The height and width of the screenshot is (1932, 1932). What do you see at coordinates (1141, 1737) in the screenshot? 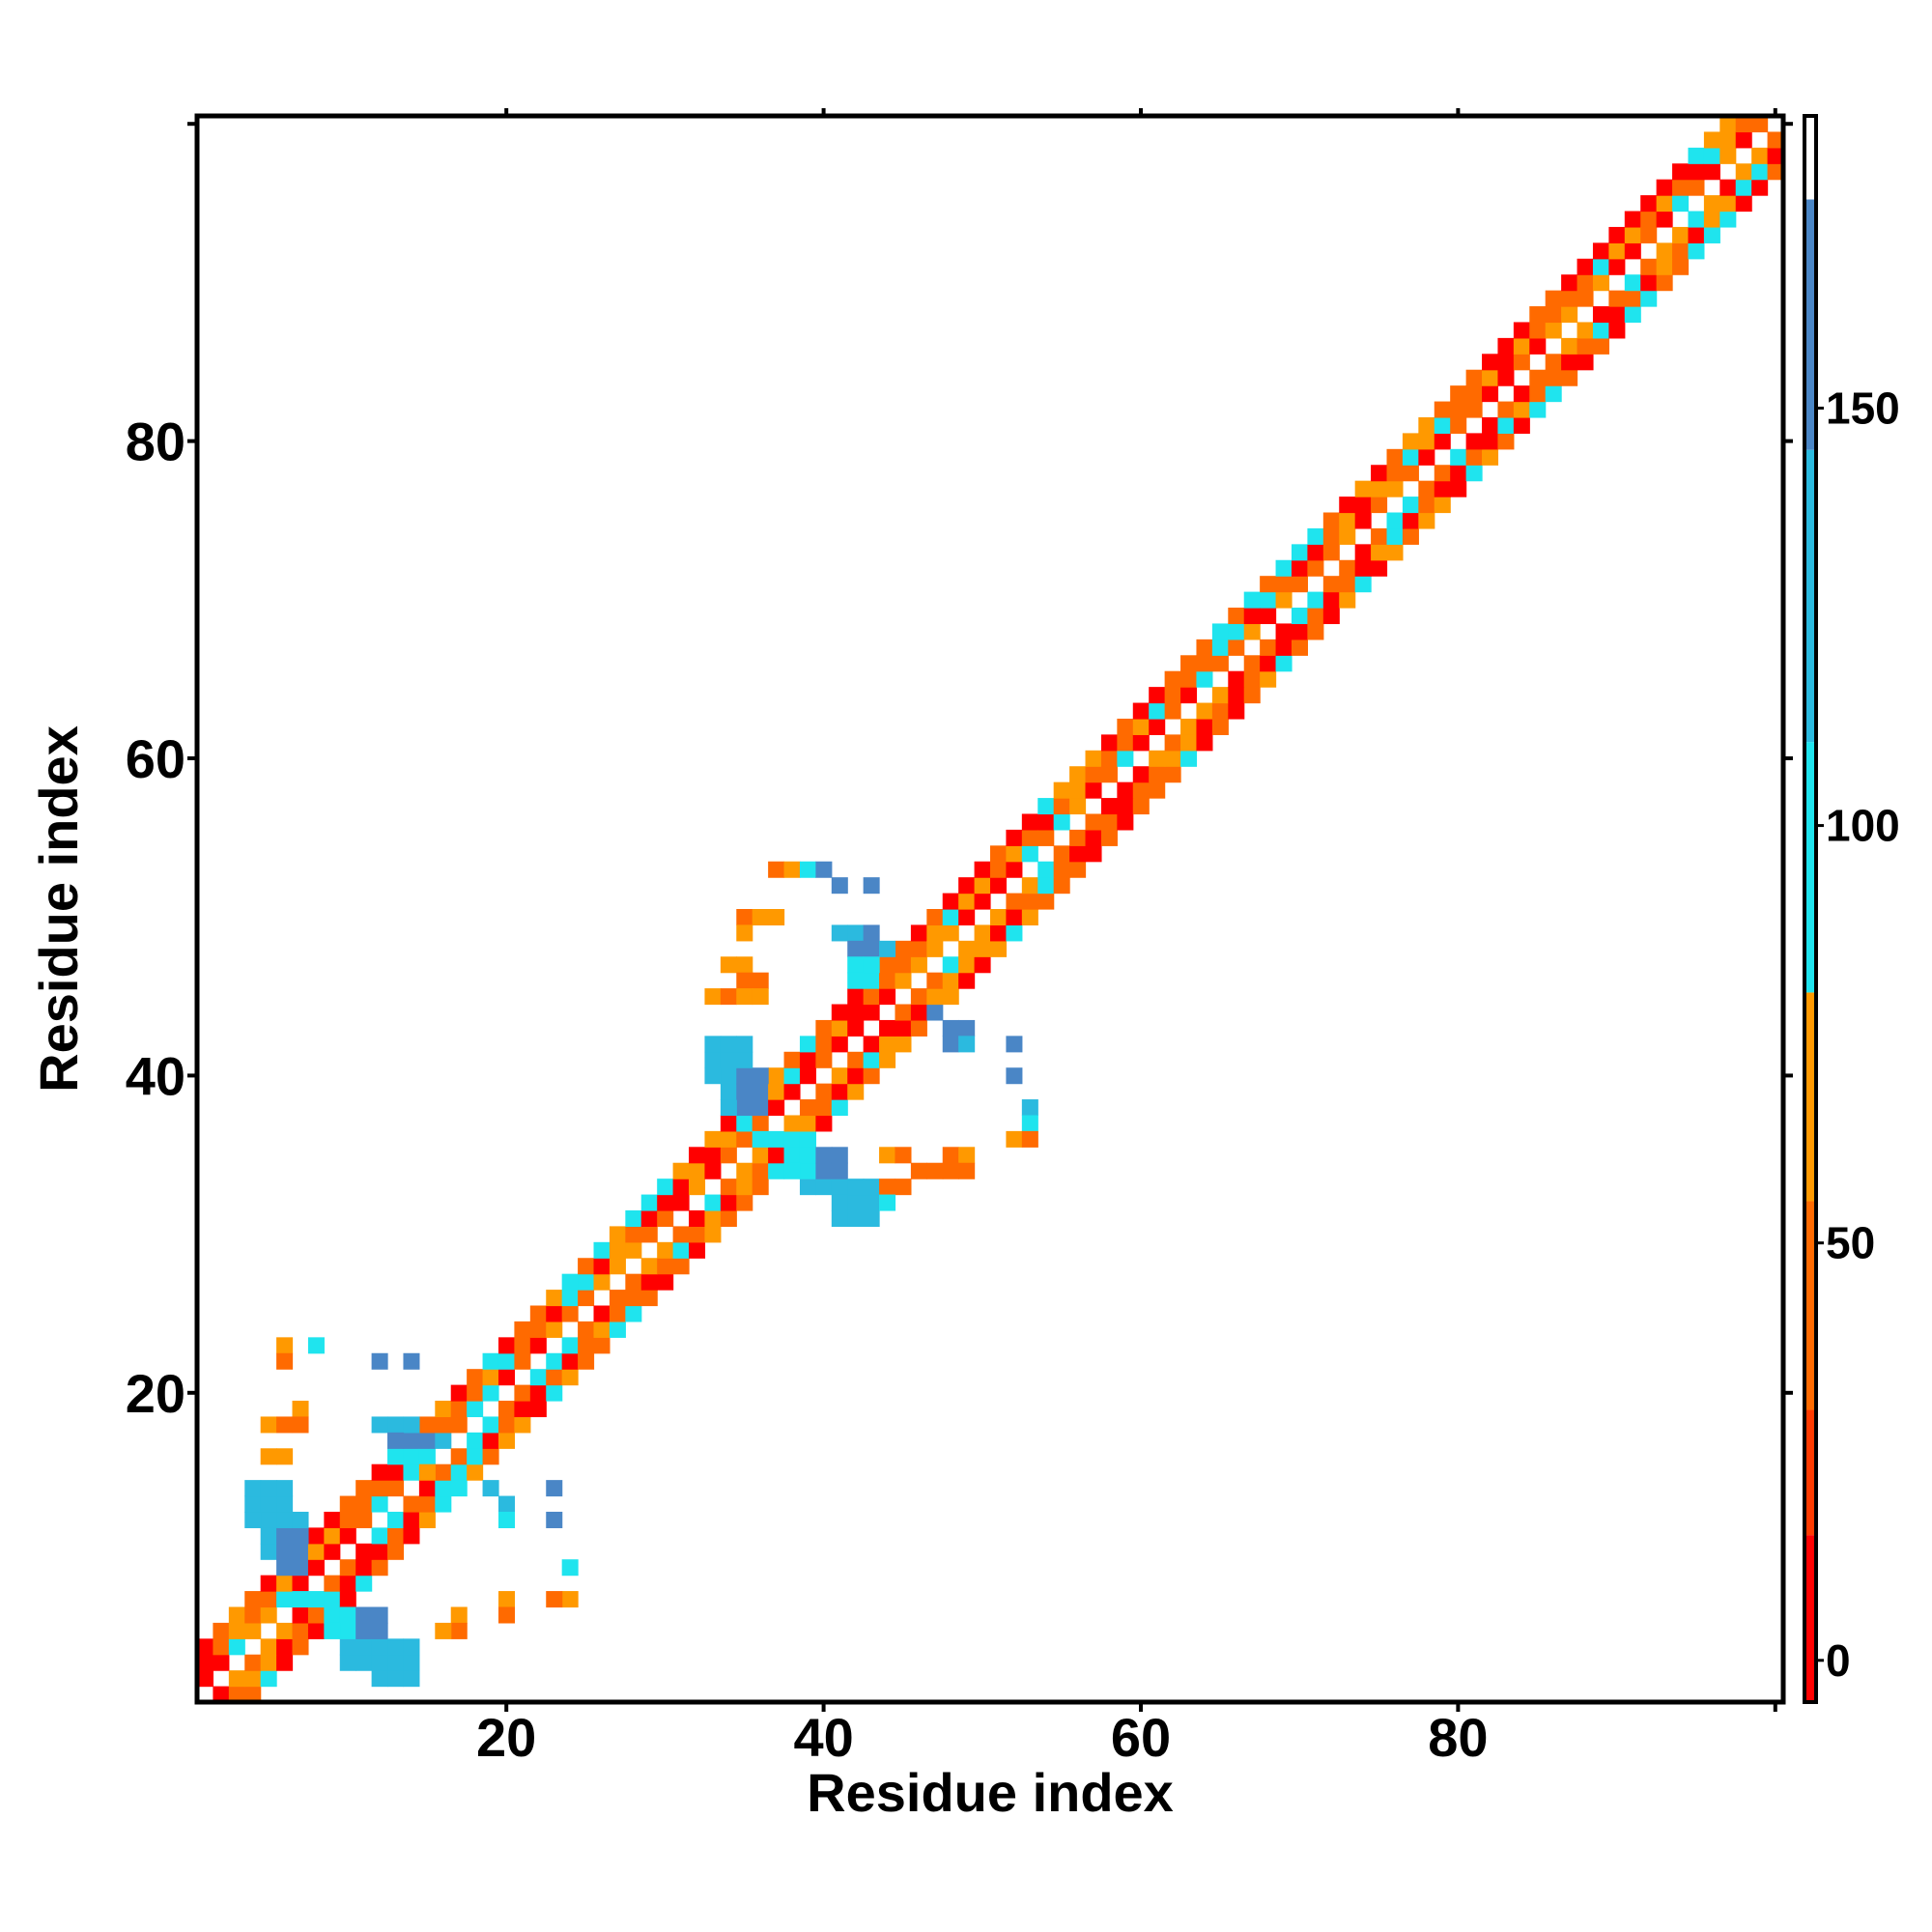
I see `x-tick-label: 60` at bounding box center [1141, 1737].